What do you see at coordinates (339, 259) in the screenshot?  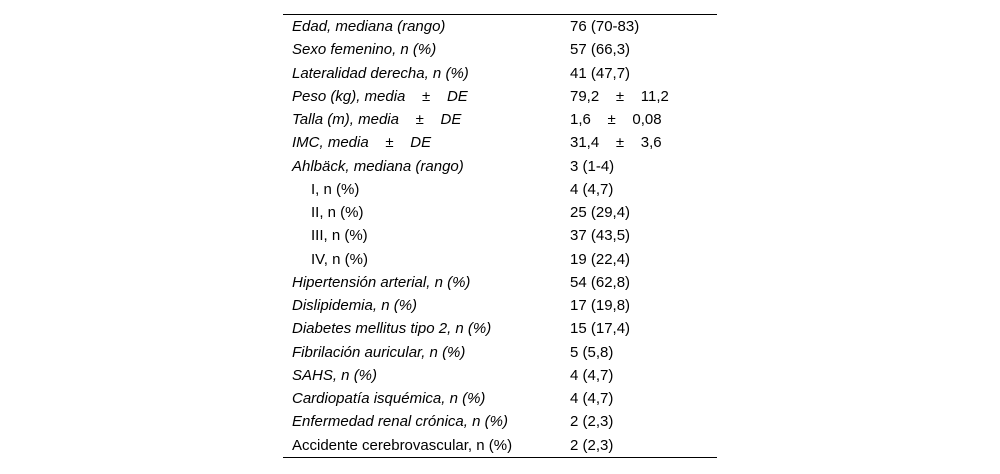 I see `row-label: IV, n (%)` at bounding box center [339, 259].